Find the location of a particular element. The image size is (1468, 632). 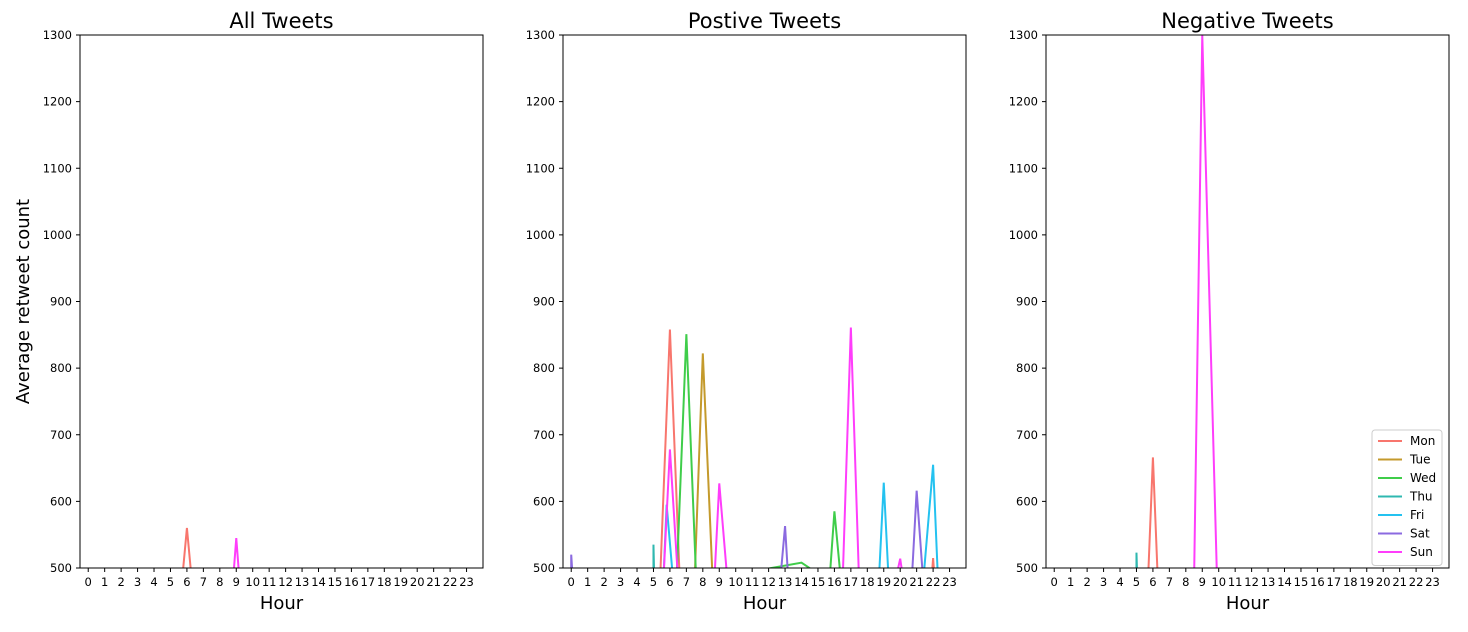

legend-label-thu: Thu is located at coordinates (1421, 497).